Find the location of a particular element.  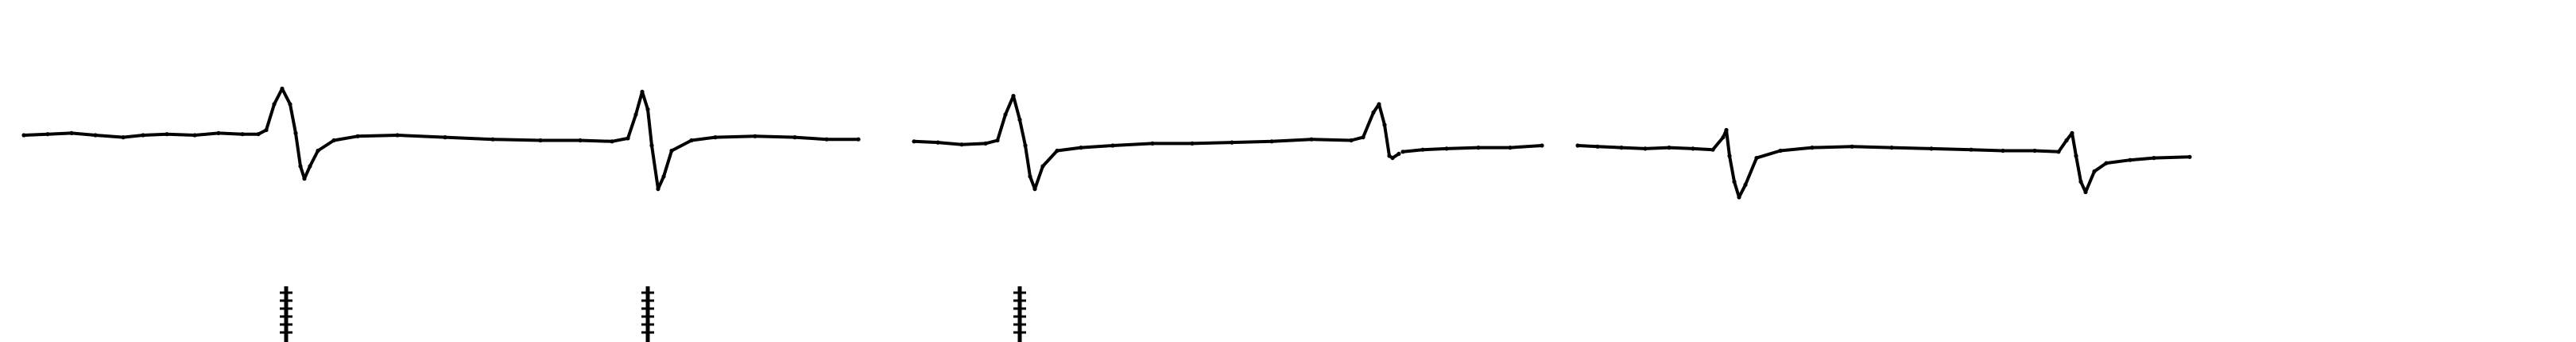

stimulus-marker-layer is located at coordinates (653, 314).